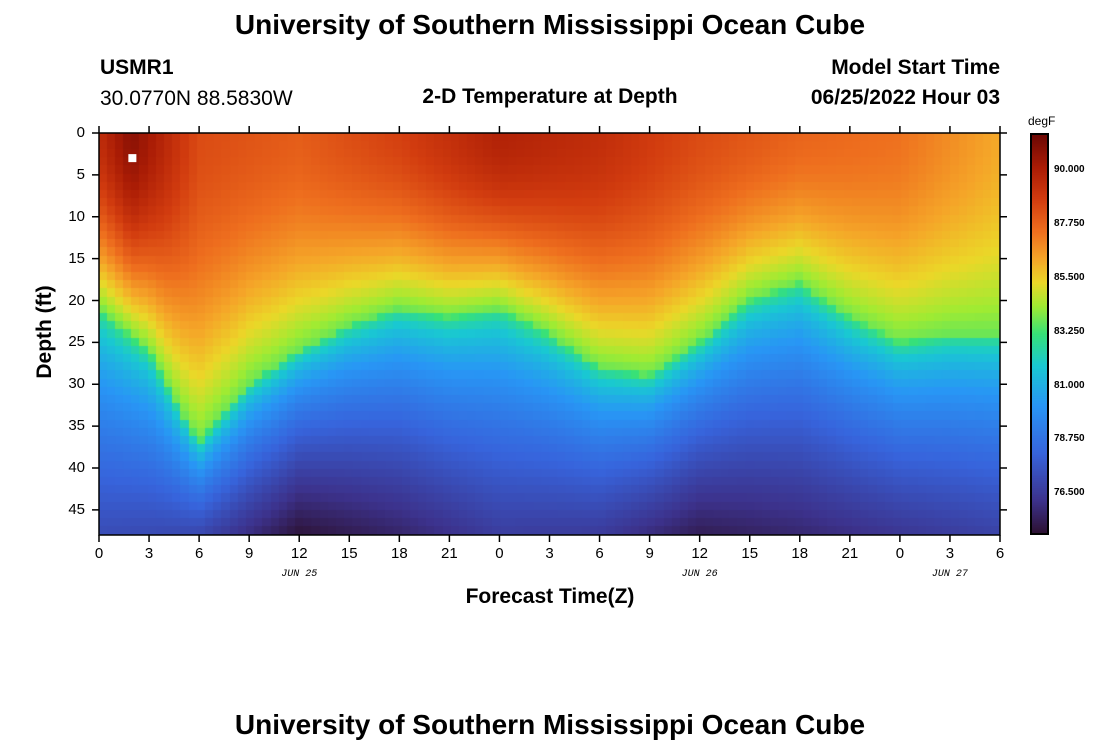 This screenshot has width=1100, height=750. Describe the element at coordinates (1069, 170) in the screenshot. I see `colorbar-tick-label: 90.000` at that location.